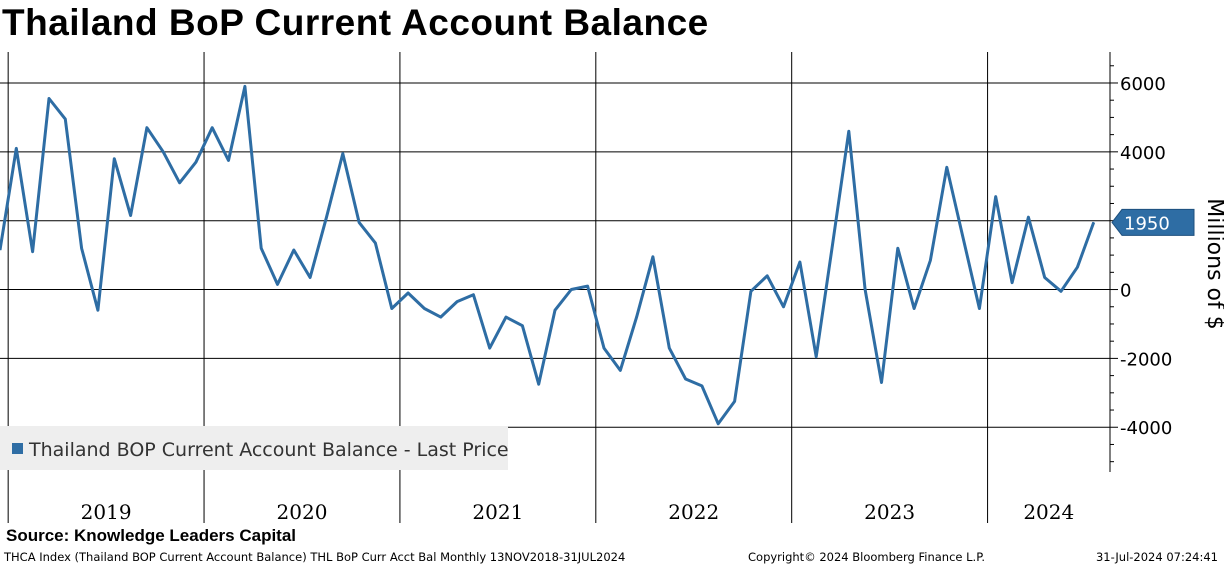 This screenshot has width=1224, height=566. I want to click on footer-timestamp: 31-Jul-2024 07:24:41, so click(1156, 557).